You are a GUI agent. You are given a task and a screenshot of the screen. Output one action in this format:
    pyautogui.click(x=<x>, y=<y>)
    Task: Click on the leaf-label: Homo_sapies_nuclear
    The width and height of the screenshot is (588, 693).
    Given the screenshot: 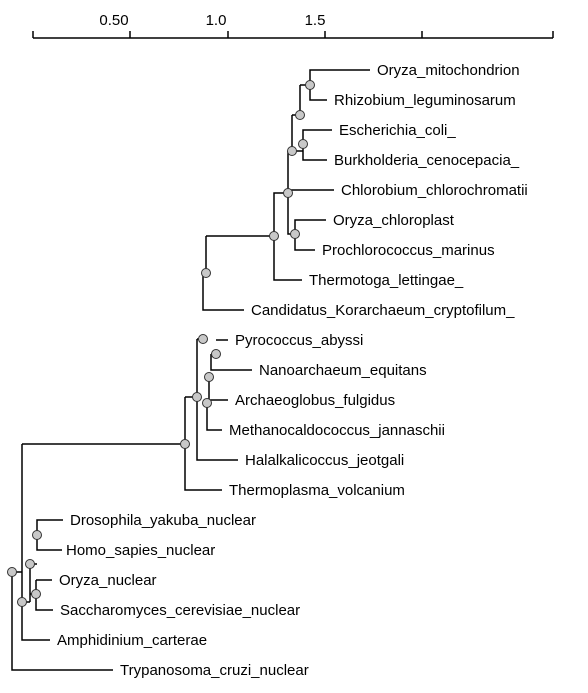 What is the action you would take?
    pyautogui.click(x=140, y=550)
    